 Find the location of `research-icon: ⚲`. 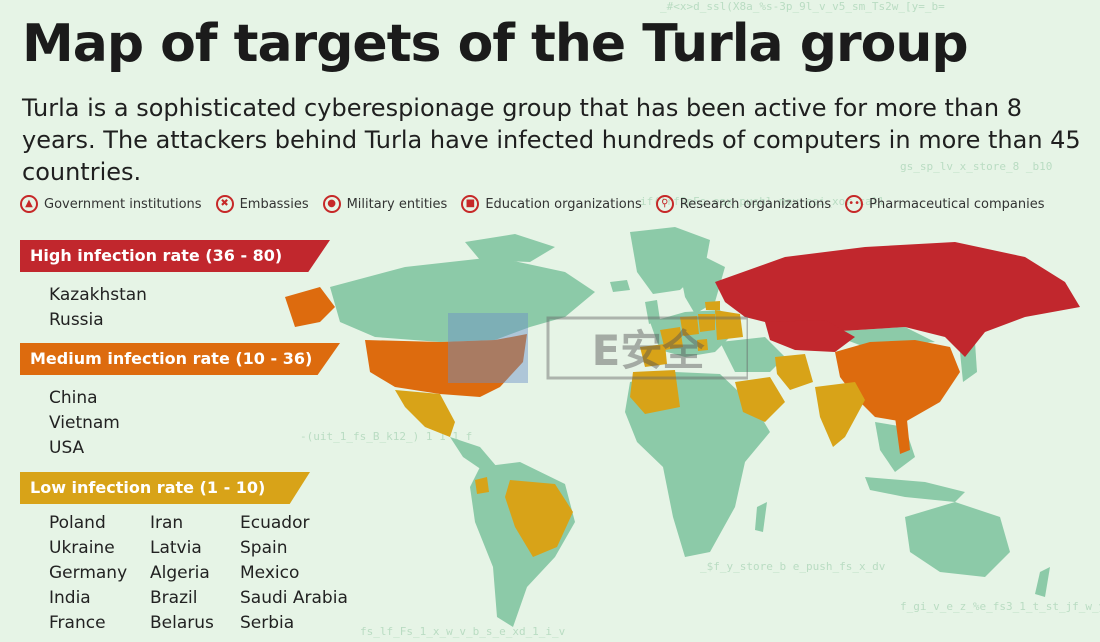

research-icon: ⚲ is located at coordinates (664, 204).